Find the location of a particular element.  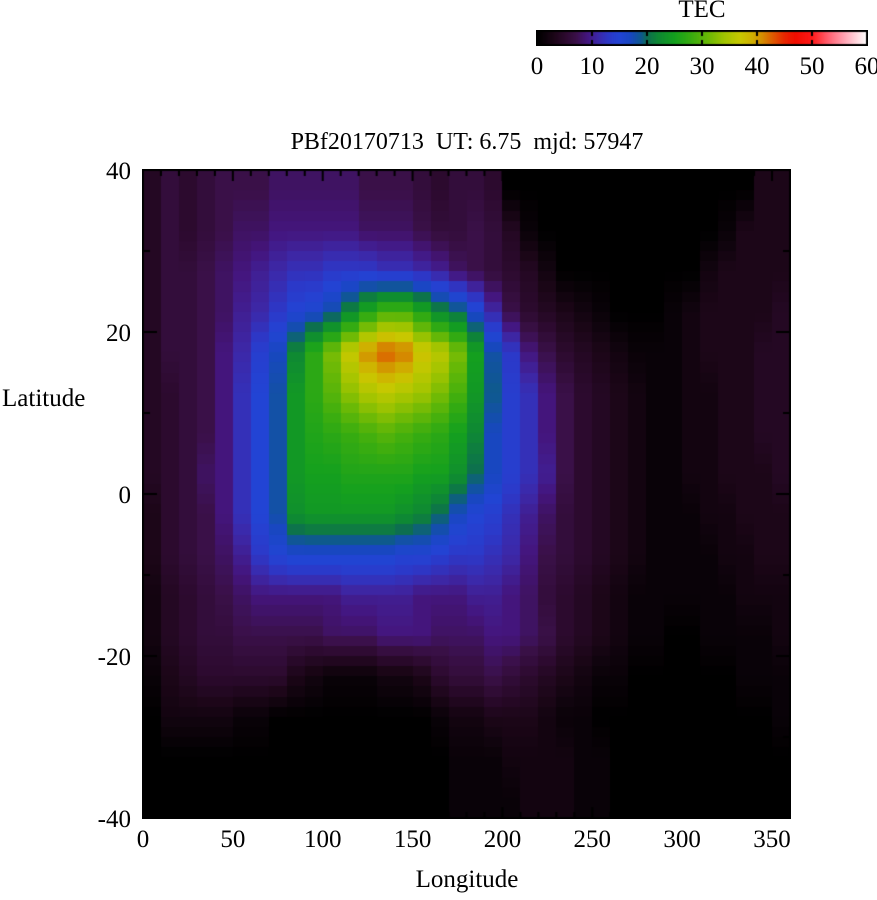

x-tick-label: 350 is located at coordinates (772, 839).